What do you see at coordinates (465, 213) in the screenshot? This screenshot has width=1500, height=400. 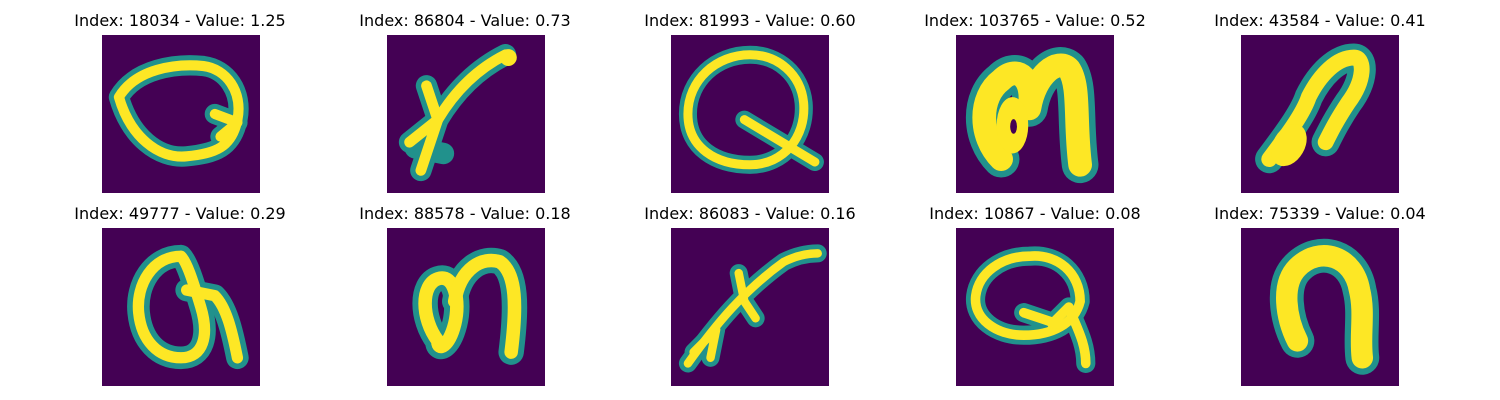 I see `panel-title: Index: 88578 - Value: 0.18` at bounding box center [465, 213].